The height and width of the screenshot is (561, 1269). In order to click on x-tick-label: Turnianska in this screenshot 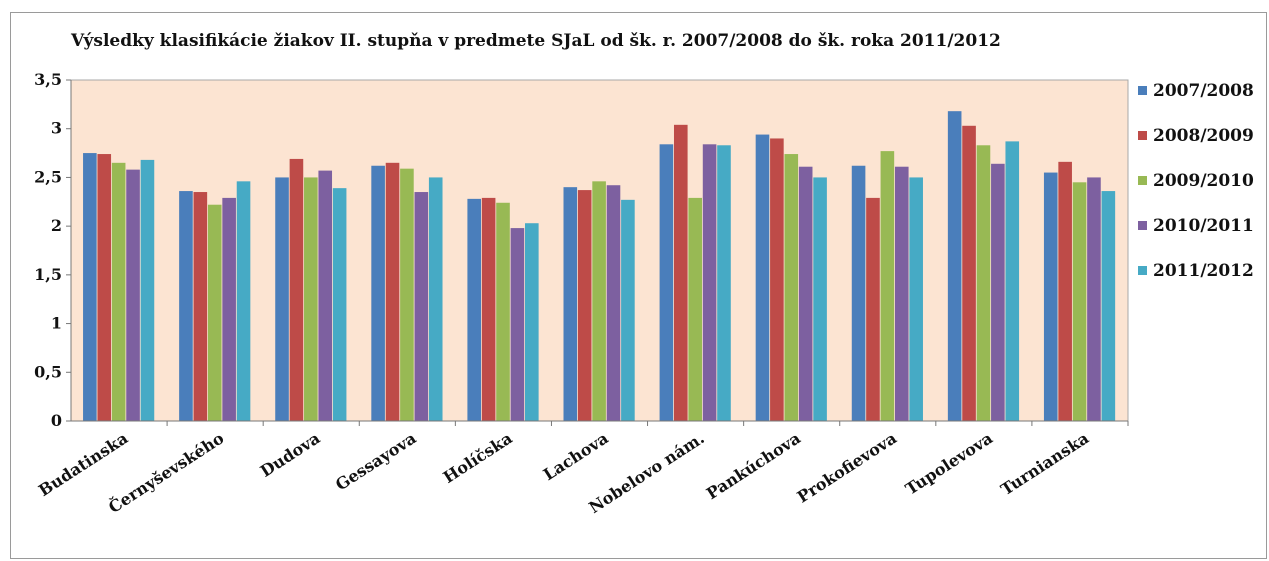, I will do `click(1044, 463)`.